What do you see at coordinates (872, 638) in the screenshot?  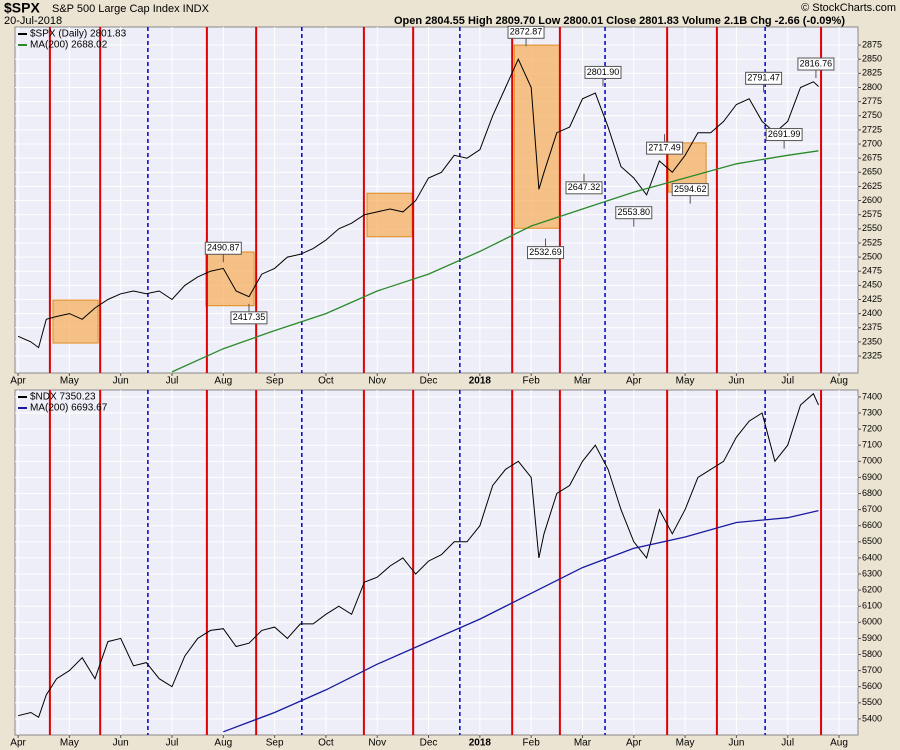 I see `y-tick-label: 5900` at bounding box center [872, 638].